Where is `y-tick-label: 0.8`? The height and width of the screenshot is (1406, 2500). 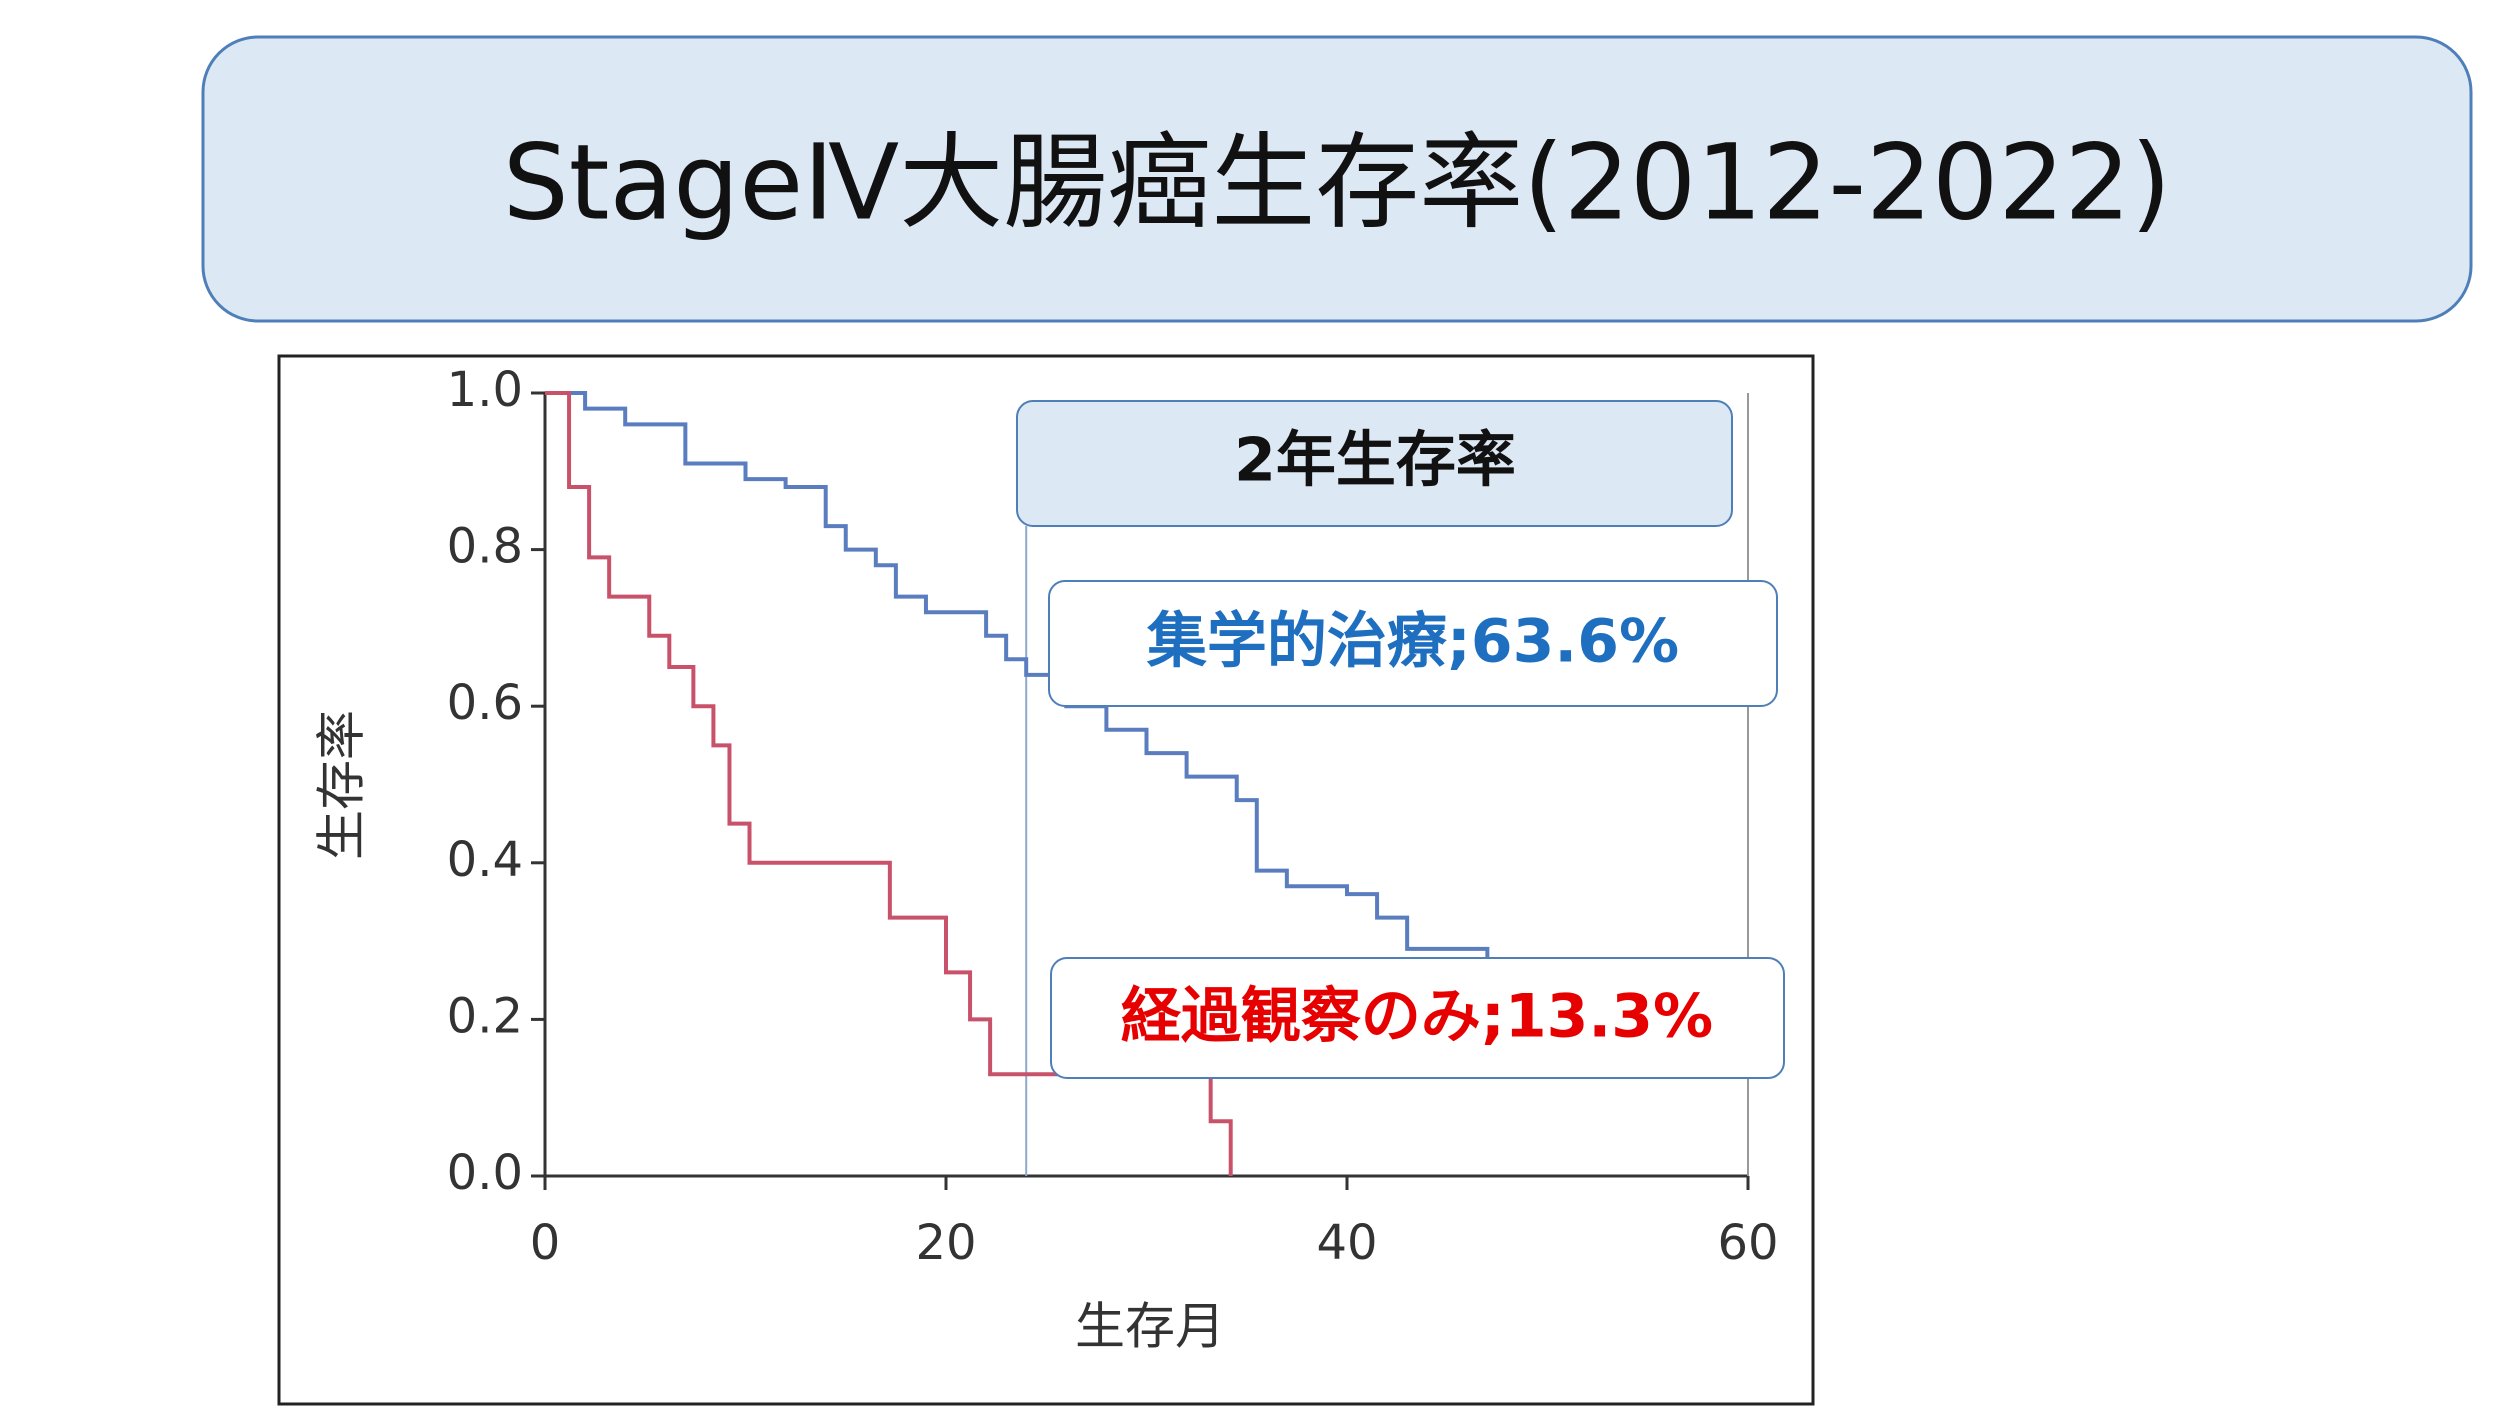 y-tick-label: 0.8 is located at coordinates (485, 547).